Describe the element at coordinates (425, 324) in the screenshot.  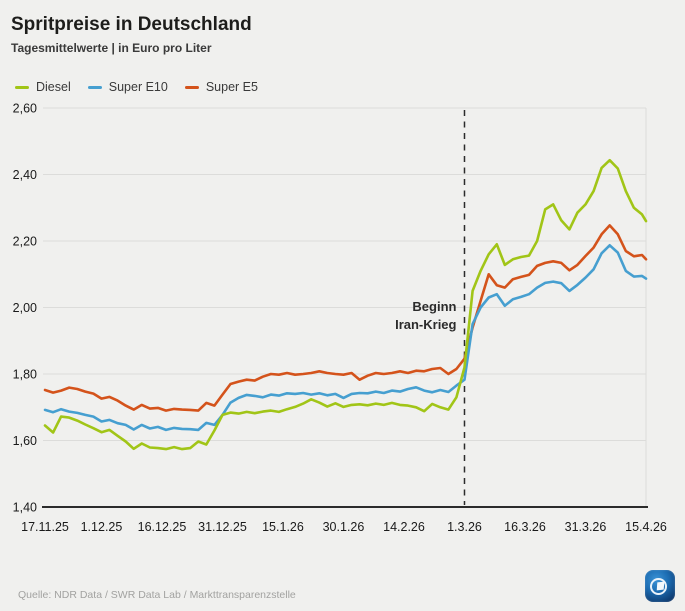
I see `event-annotation: Iran-Krieg` at that location.